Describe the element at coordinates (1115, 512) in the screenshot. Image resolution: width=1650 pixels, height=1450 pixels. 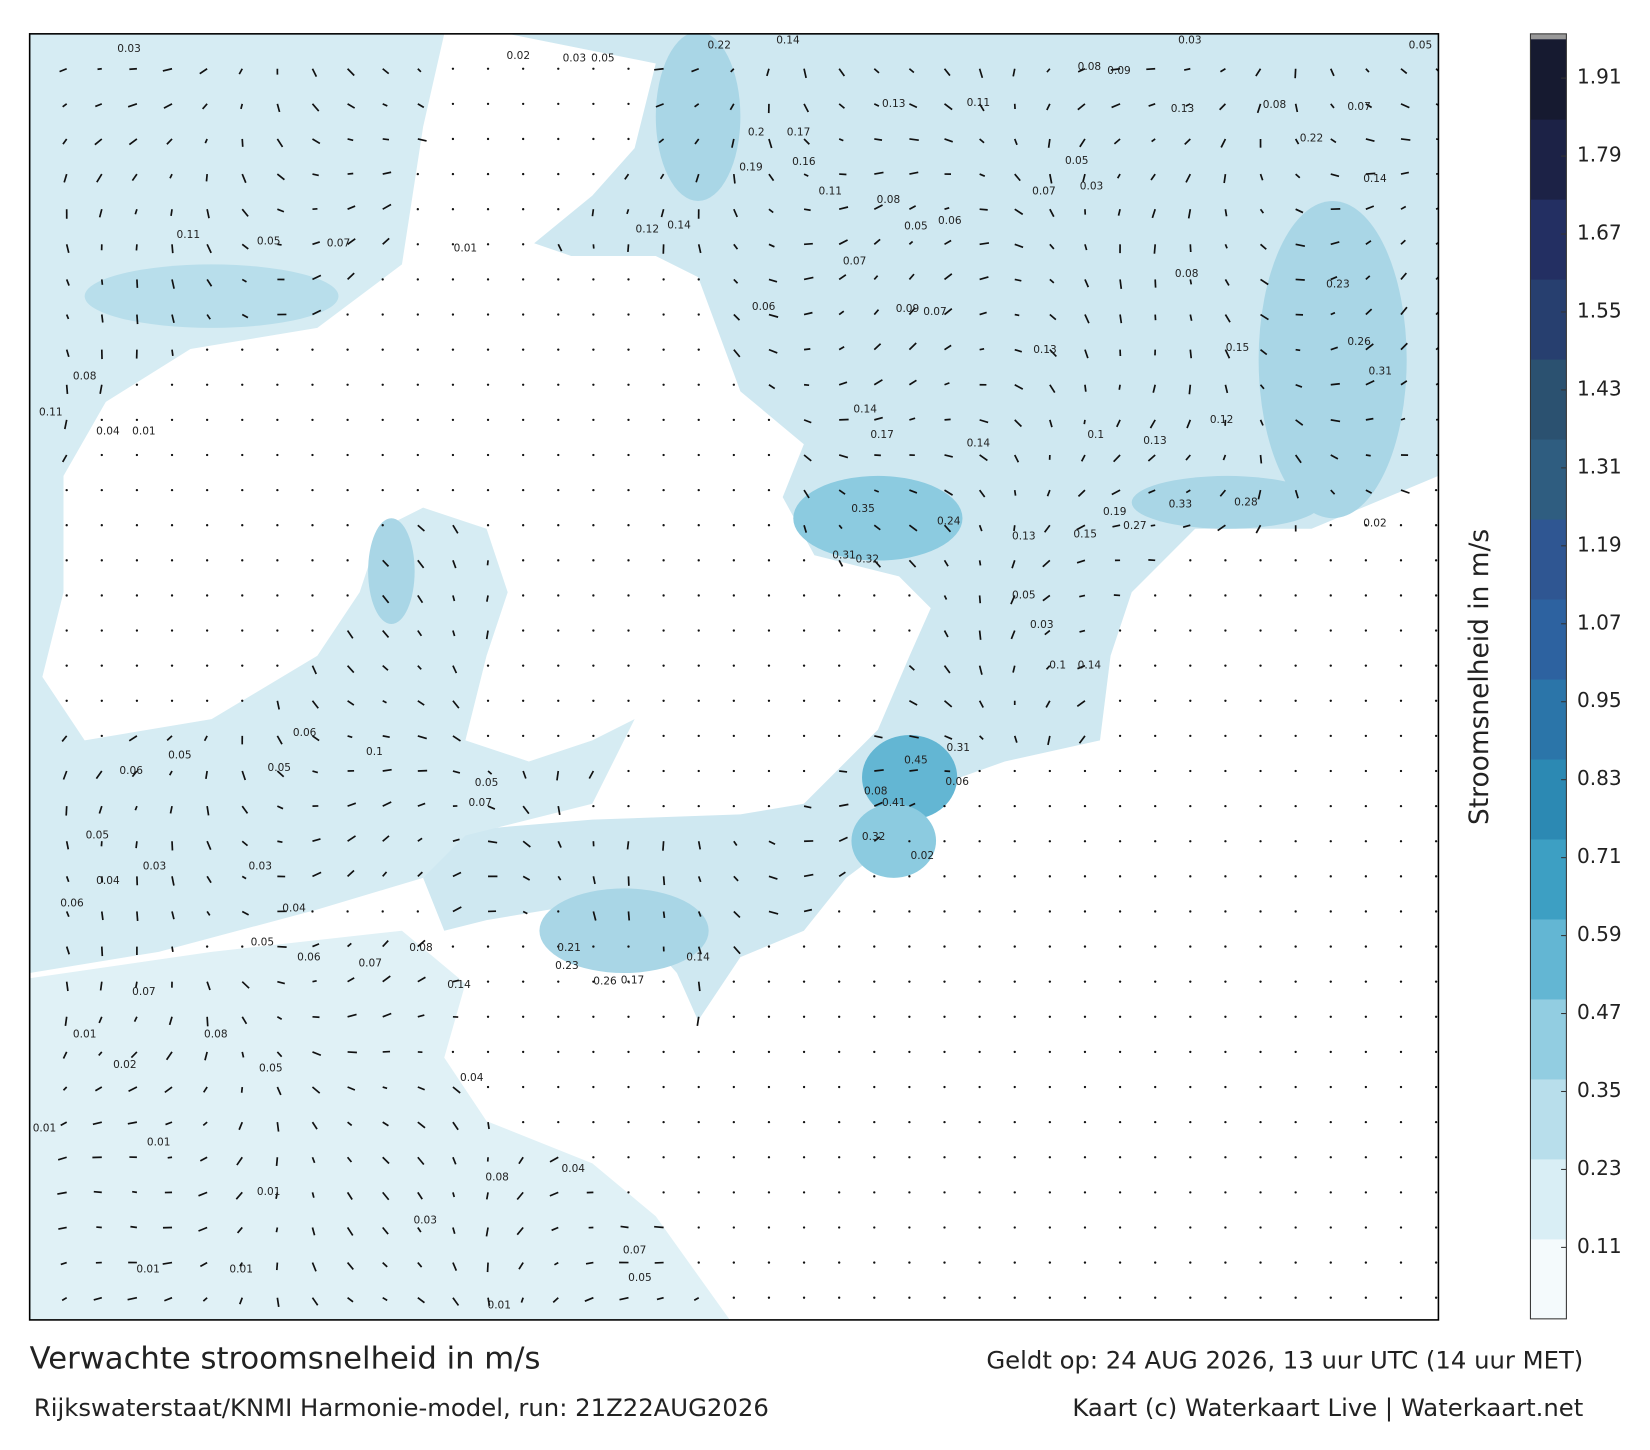
I see `speed-label: 0.19` at that location.